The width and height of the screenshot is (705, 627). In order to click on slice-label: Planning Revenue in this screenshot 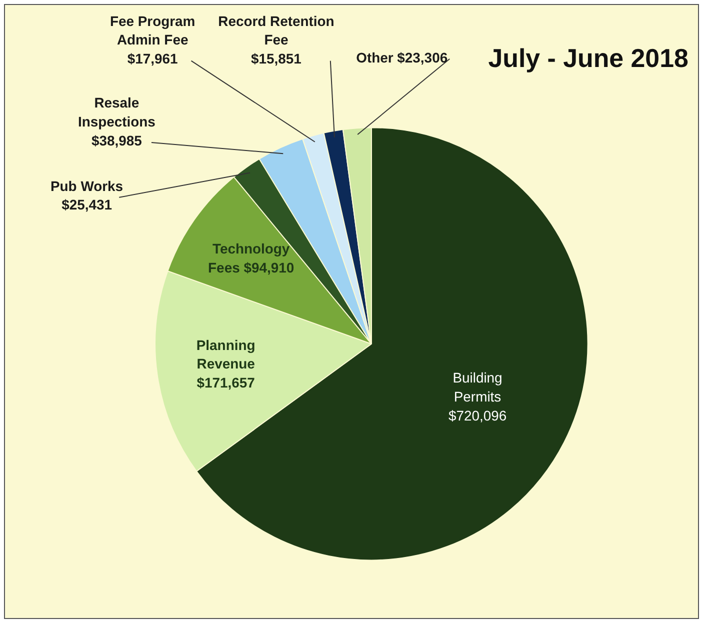, I will do `click(226, 354)`.